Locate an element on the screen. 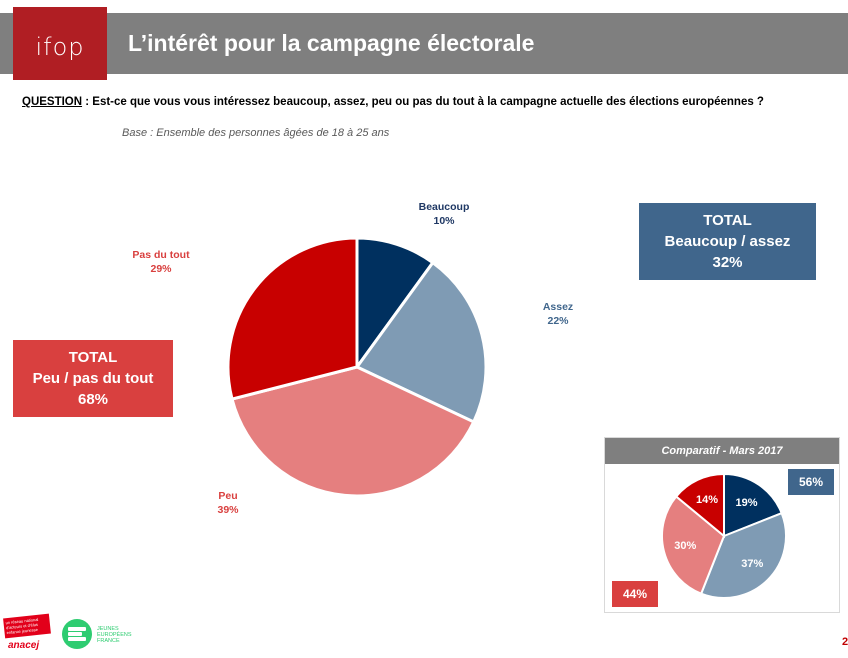 Image resolution: width=848 pixels, height=658 pixels. question-label: QUESTION is located at coordinates (52, 102).